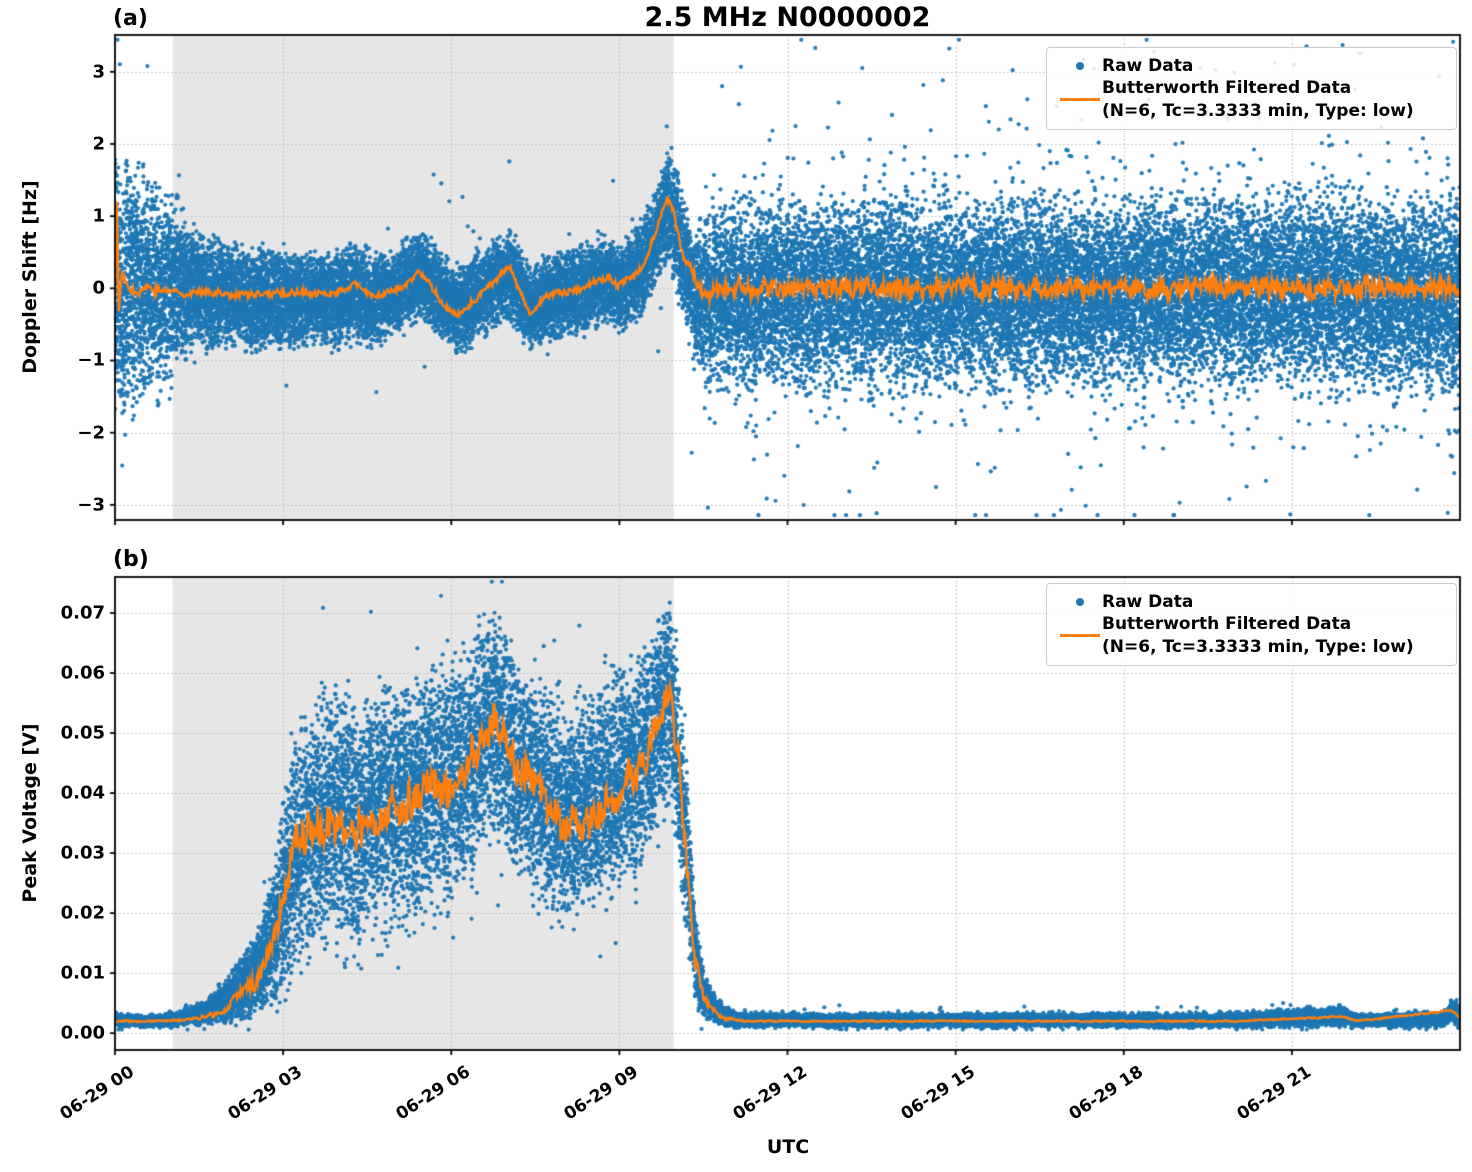 The width and height of the screenshot is (1472, 1172). I want to click on y-tick-label: 0.02, so click(82, 913).